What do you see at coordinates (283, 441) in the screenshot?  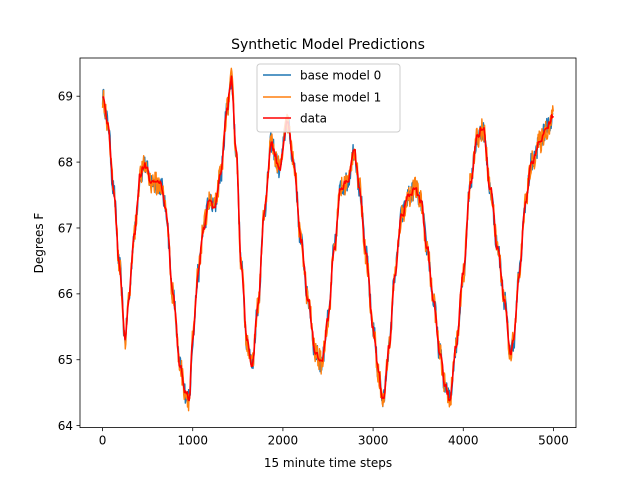 I see `x-tick-label: 2000` at bounding box center [283, 441].